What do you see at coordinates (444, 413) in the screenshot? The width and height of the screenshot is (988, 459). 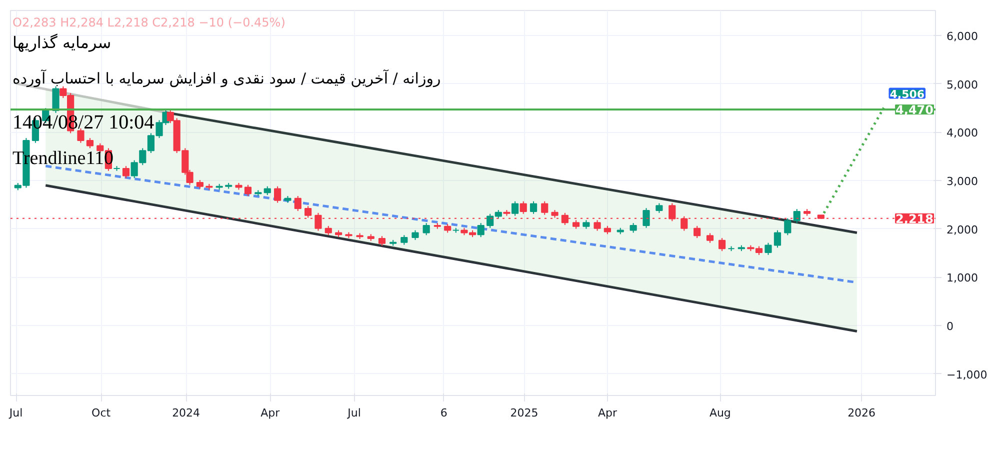 I see `x-tick-label: 6` at bounding box center [444, 413].